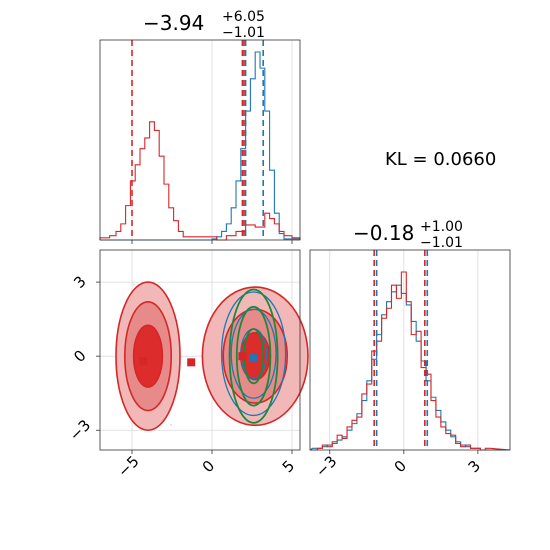  What do you see at coordinates (383, 233) in the screenshot?
I see `title-param2-median: −0.18` at bounding box center [383, 233].